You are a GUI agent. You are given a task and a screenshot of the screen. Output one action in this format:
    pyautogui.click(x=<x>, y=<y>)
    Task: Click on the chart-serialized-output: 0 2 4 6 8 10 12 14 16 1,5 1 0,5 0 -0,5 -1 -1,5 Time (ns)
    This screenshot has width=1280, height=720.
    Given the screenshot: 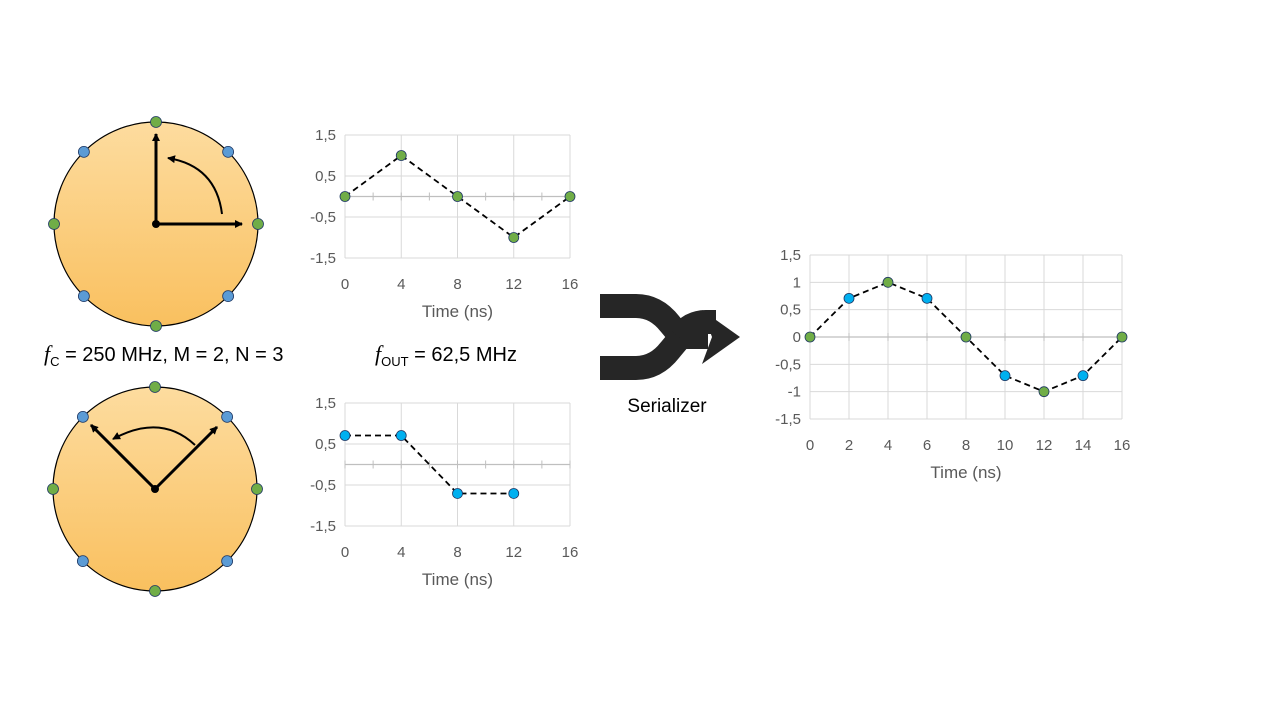 What is the action you would take?
    pyautogui.click(x=945, y=370)
    